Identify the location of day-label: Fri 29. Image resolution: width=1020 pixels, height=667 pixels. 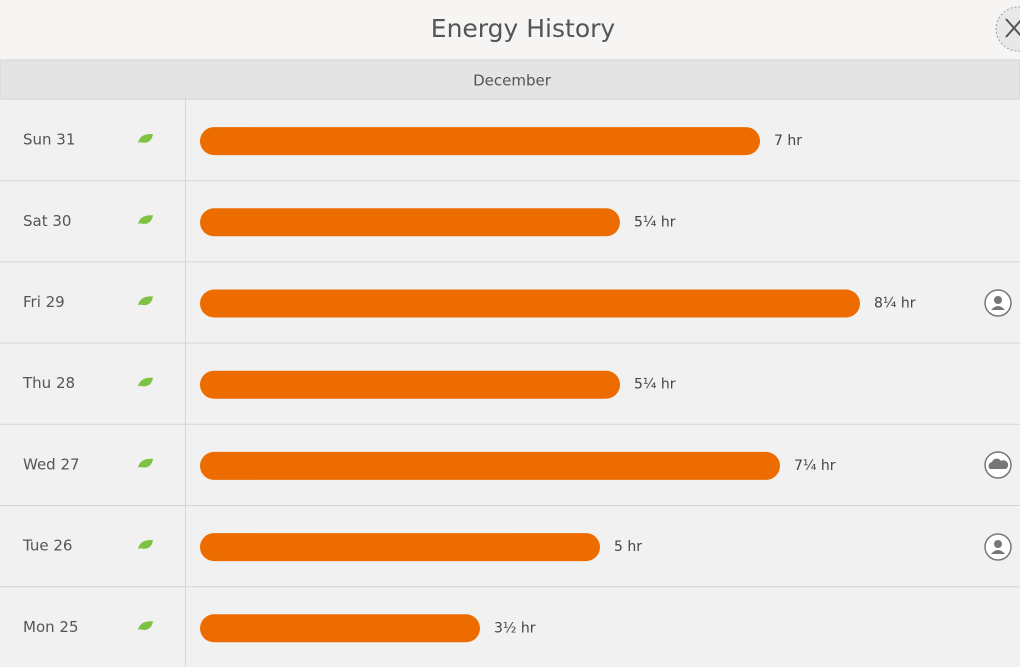
(44, 302).